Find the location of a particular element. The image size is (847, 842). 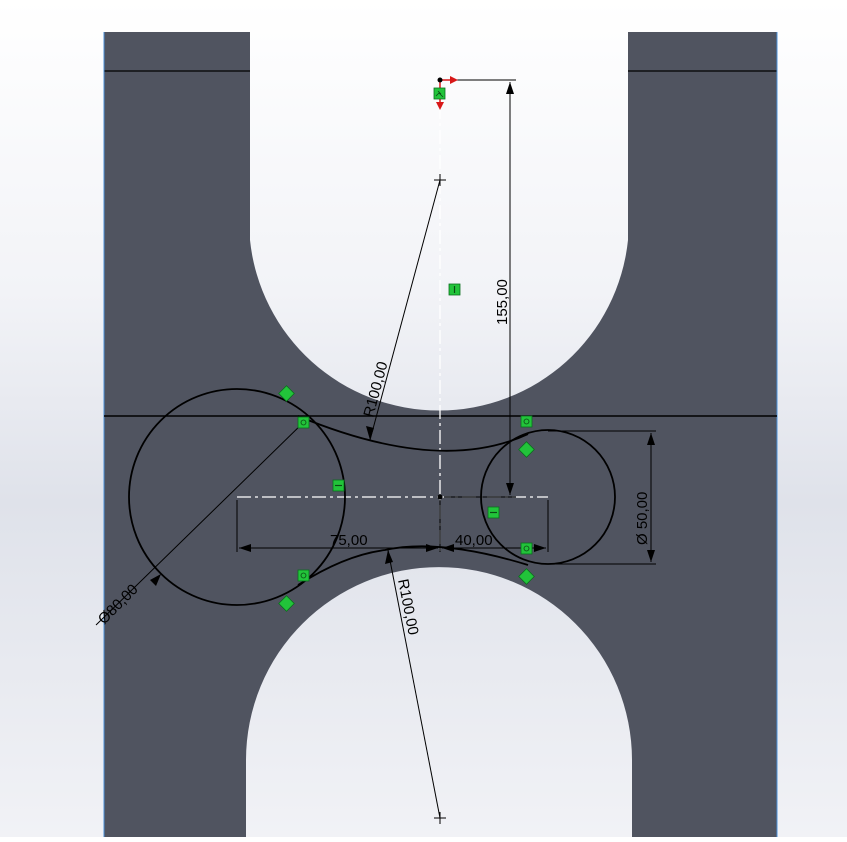

dim-80-leader is located at coordinates (201, 522).